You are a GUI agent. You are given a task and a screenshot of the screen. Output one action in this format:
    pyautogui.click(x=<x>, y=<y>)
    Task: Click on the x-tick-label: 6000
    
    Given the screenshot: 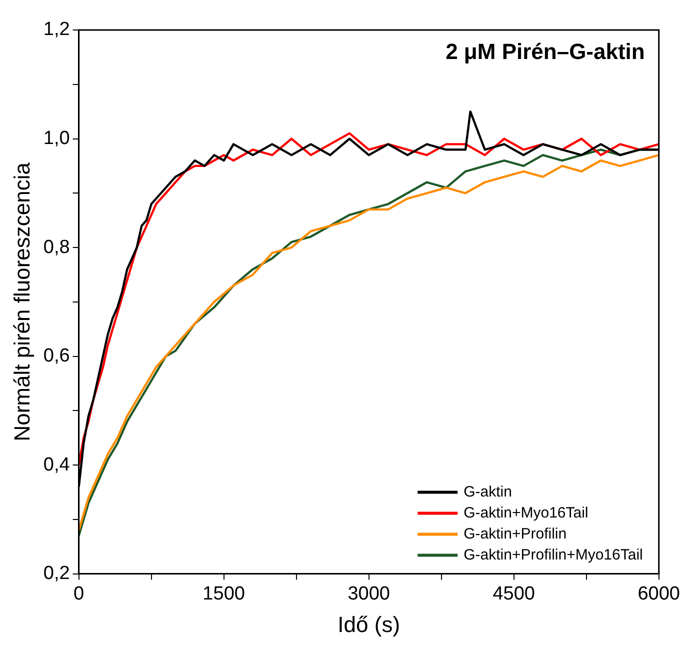 What is the action you would take?
    pyautogui.click(x=659, y=593)
    